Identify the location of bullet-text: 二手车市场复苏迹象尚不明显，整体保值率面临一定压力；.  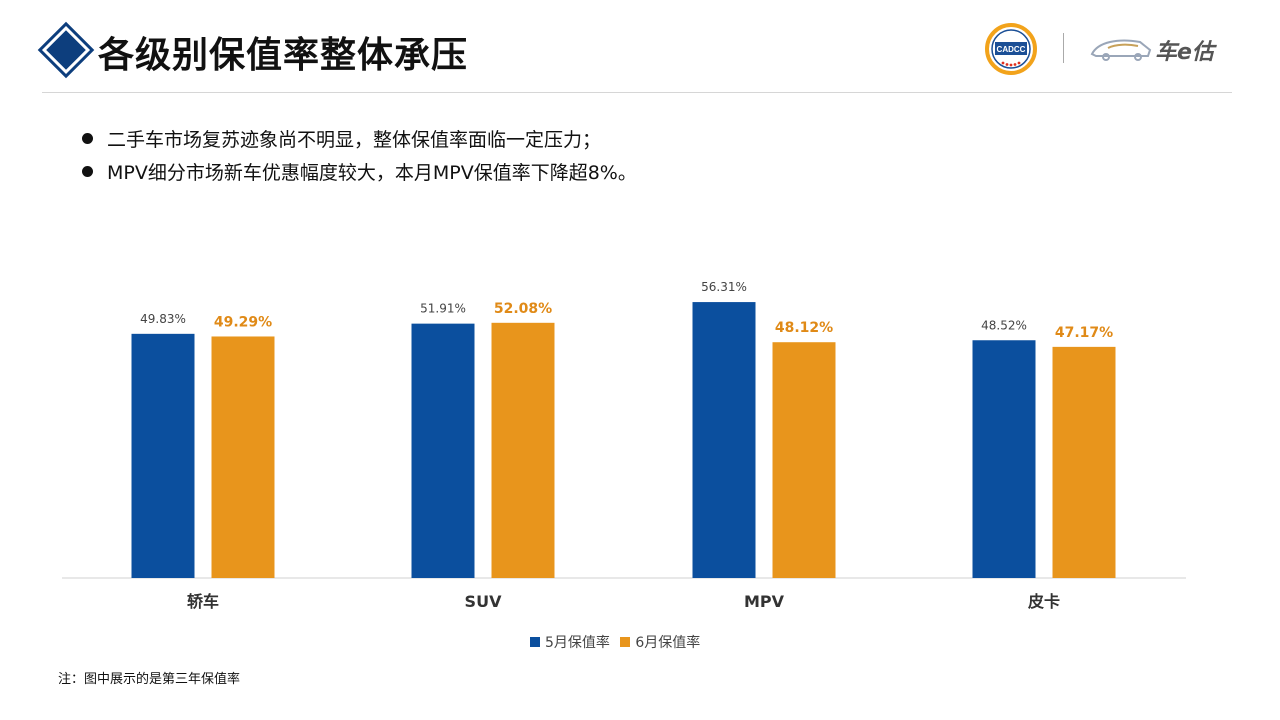
(354, 140).